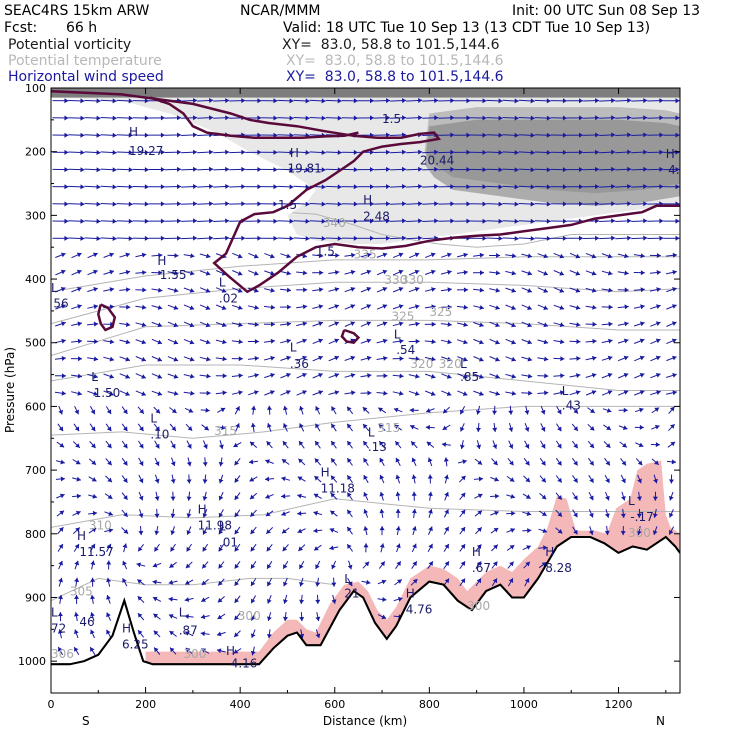 This screenshot has height=740, width=740. What do you see at coordinates (478, 606) in the screenshot?
I see `theta-label: 300` at bounding box center [478, 606].